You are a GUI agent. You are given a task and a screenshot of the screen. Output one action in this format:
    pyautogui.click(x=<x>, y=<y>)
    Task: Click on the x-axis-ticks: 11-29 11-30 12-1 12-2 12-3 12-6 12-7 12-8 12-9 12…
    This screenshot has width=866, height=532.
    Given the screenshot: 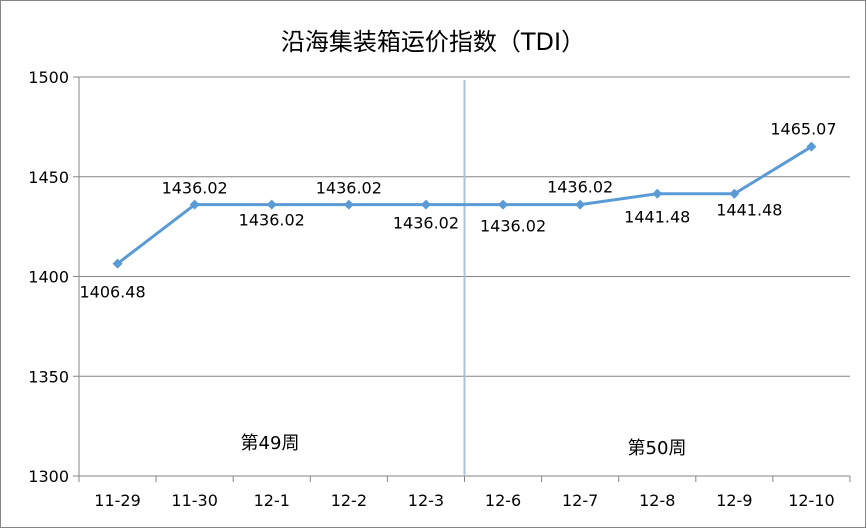 What is the action you would take?
    pyautogui.click(x=464, y=493)
    